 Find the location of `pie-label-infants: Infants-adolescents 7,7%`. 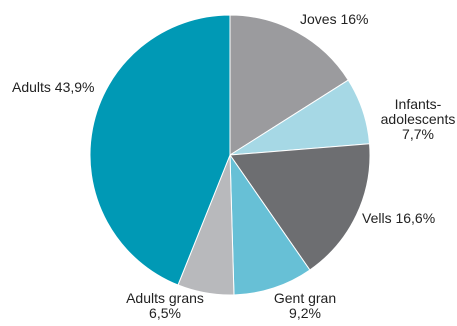

pie-label-infants: Infants-adolescents 7,7% is located at coordinates (418, 119).